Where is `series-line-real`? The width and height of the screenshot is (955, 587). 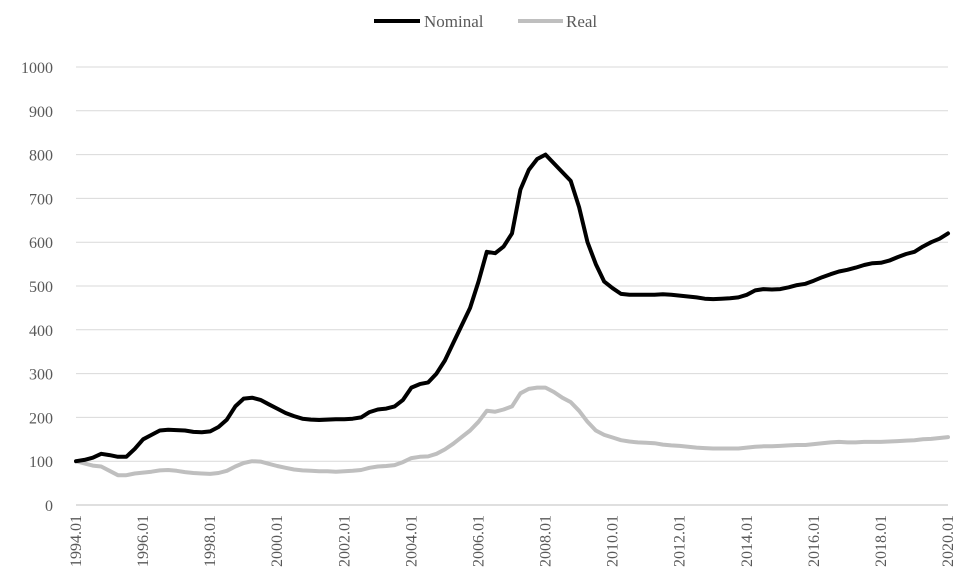
series-line-real is located at coordinates (512, 431).